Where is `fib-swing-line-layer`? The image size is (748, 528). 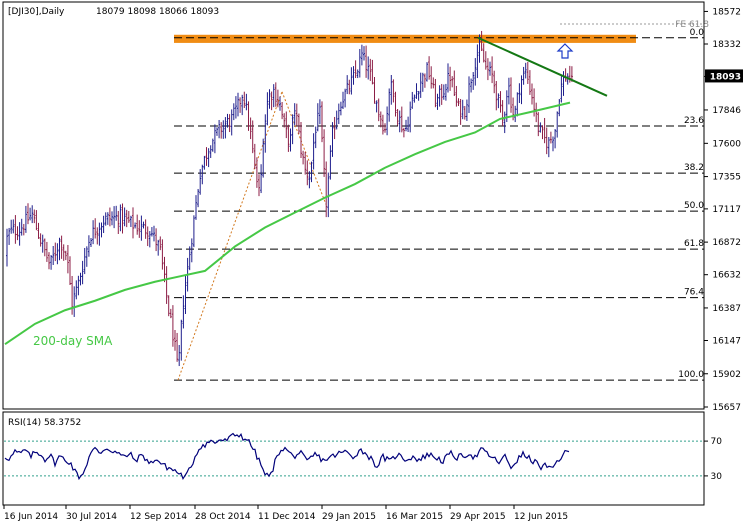
fib-swing-line-layer is located at coordinates (252, 236).